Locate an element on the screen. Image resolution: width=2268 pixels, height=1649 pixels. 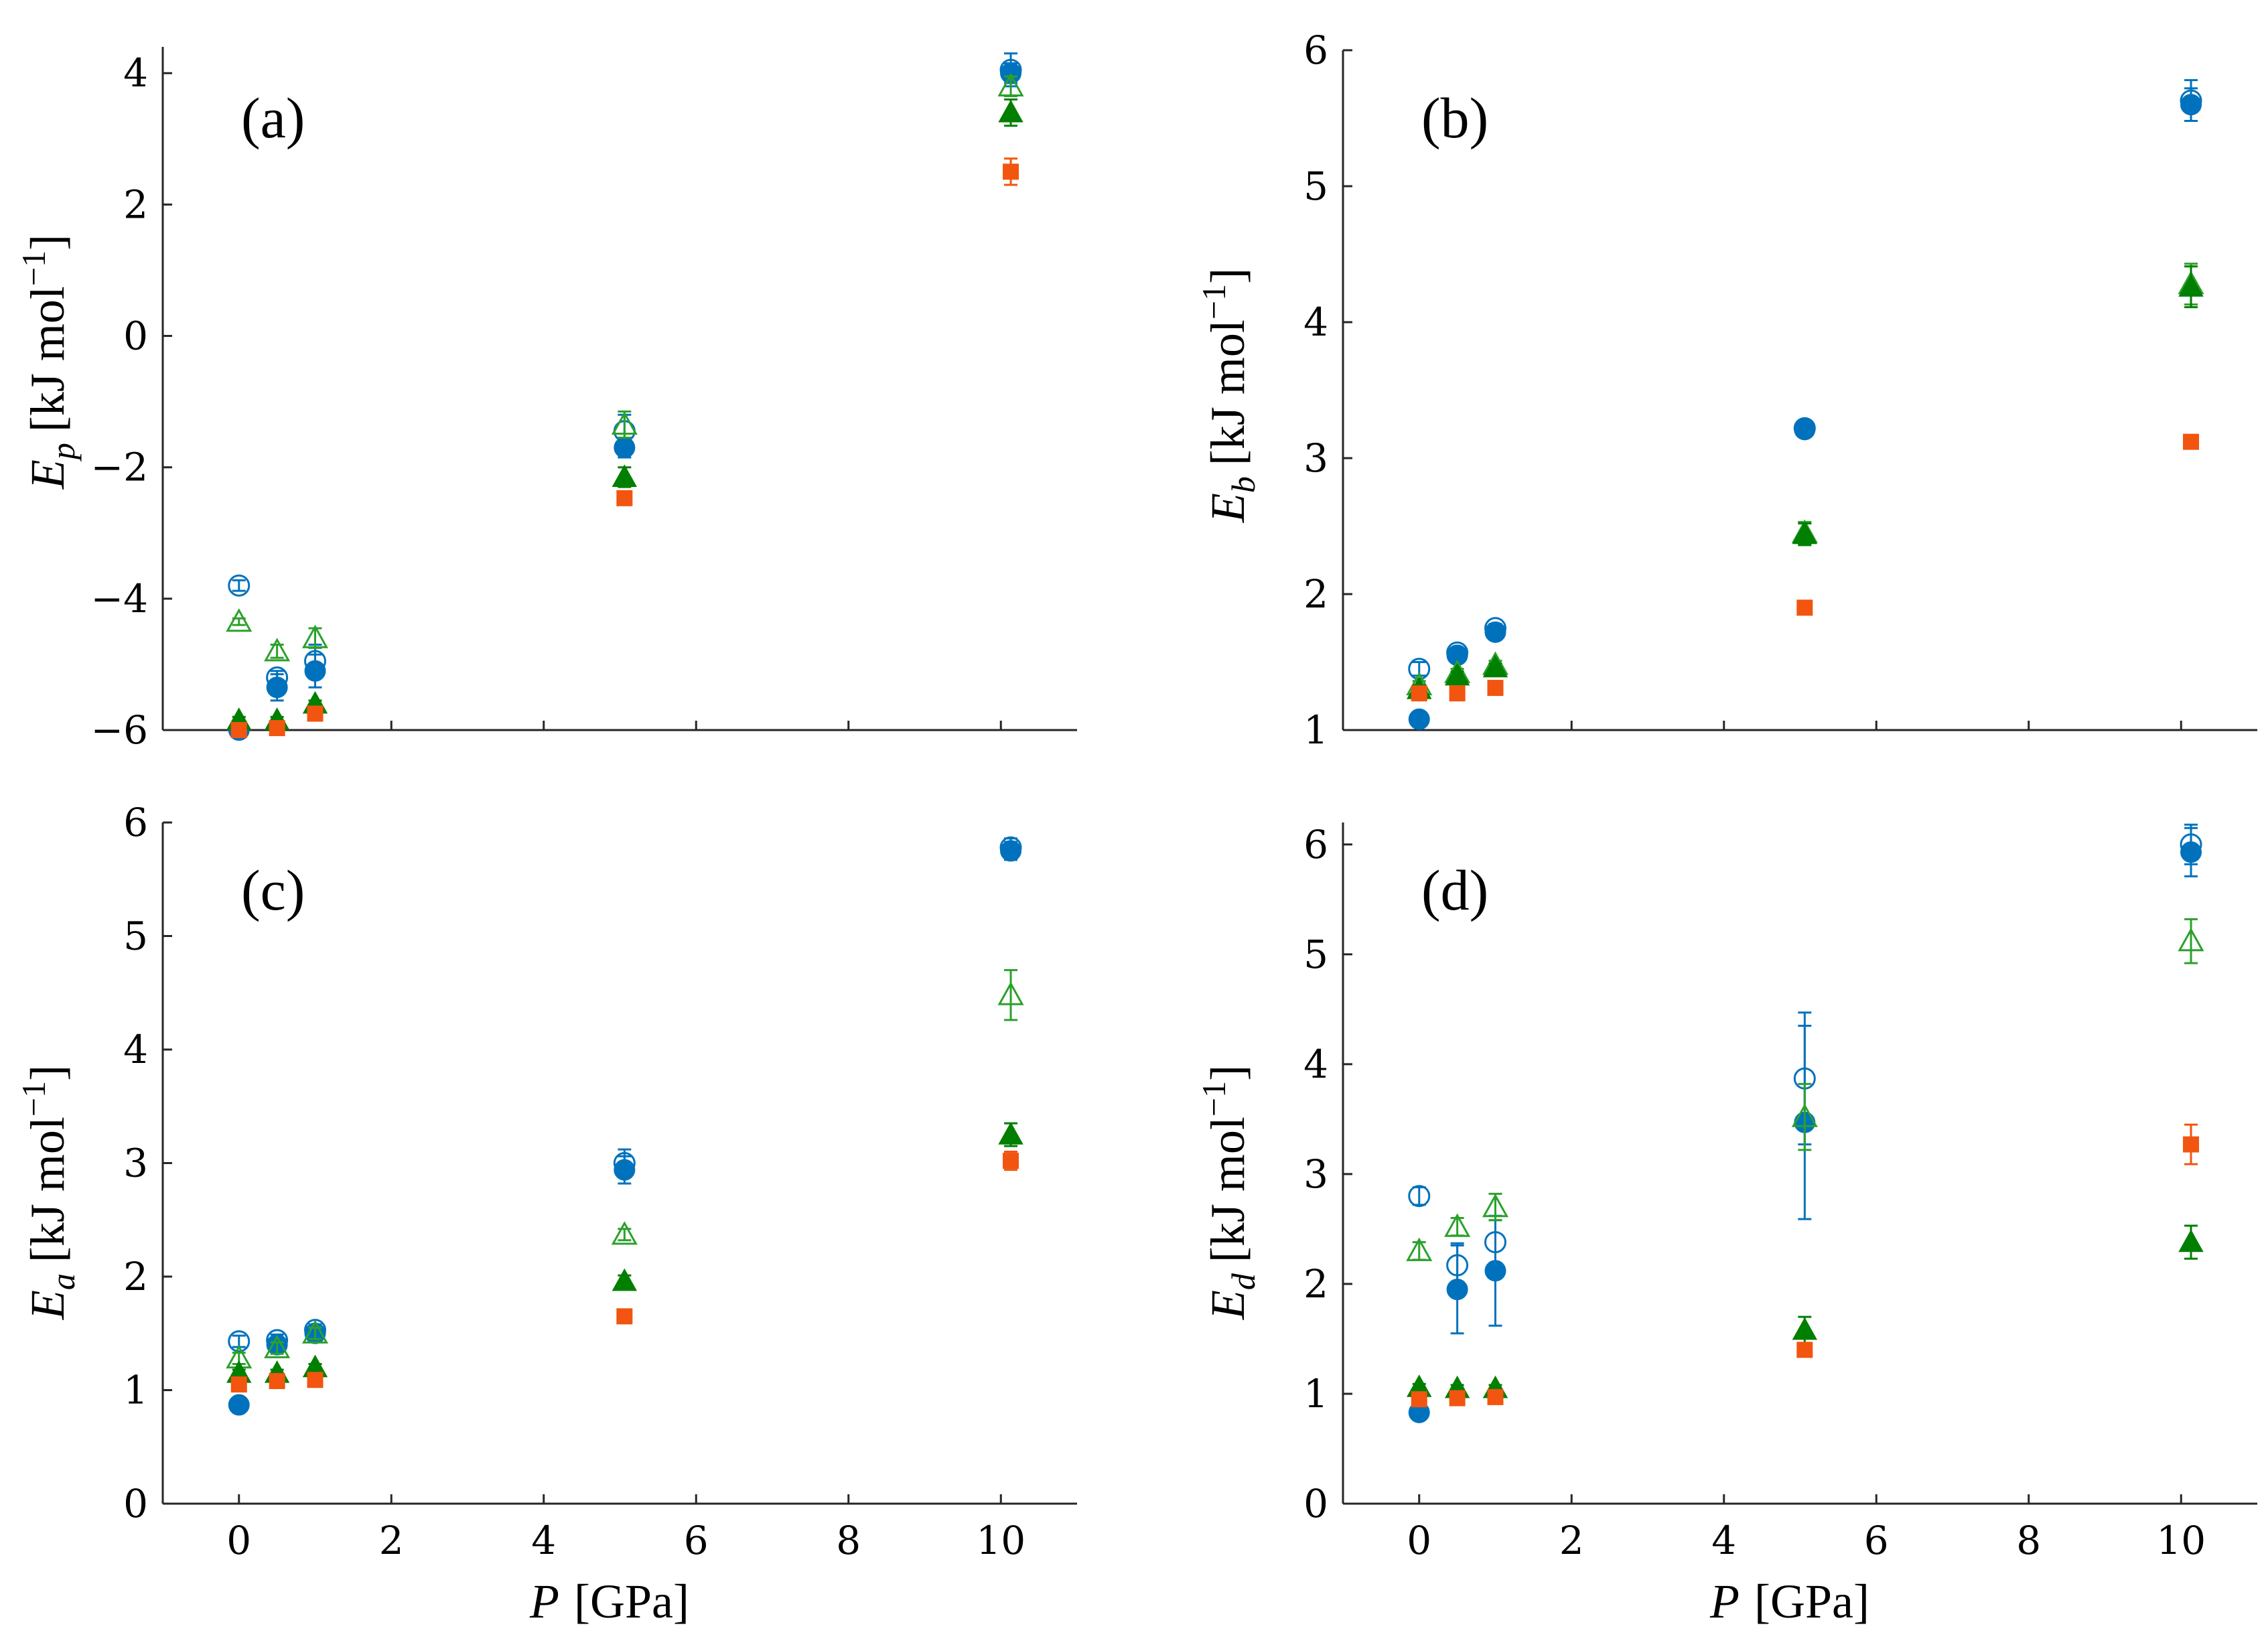
x-axis-symbol: P is located at coordinates (1724, 1601).